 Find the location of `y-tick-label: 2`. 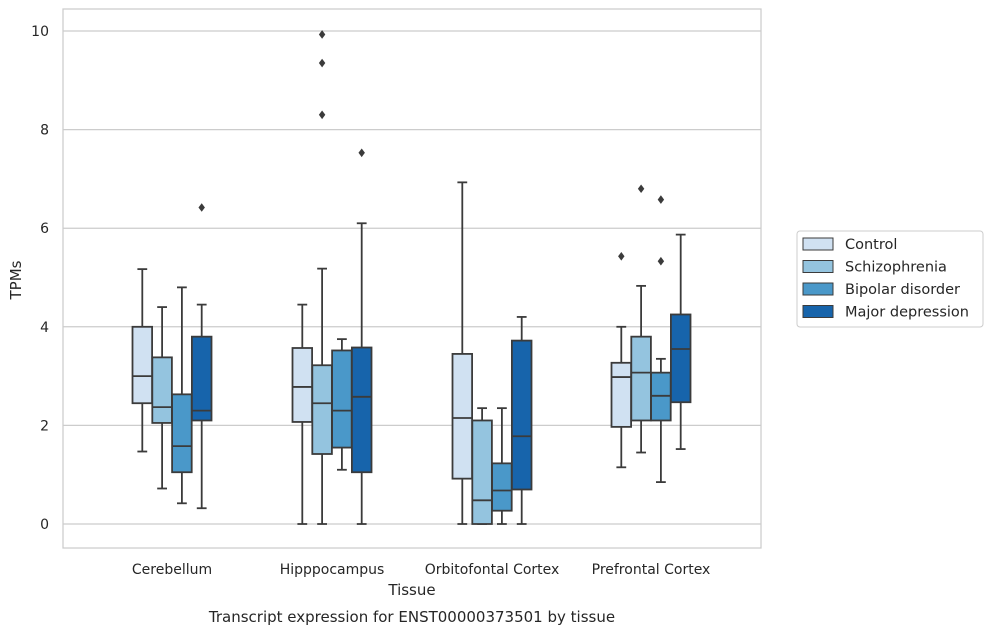

y-tick-label: 2 is located at coordinates (44, 426).